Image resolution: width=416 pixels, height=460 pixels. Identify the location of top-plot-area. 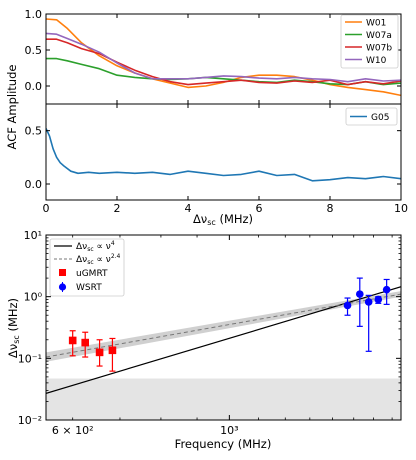
(223, 57).